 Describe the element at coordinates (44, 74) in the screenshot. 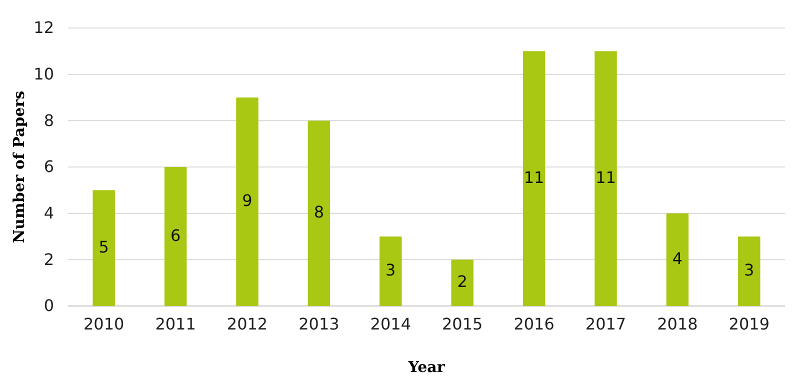

I see `y-tick-label: 10` at that location.